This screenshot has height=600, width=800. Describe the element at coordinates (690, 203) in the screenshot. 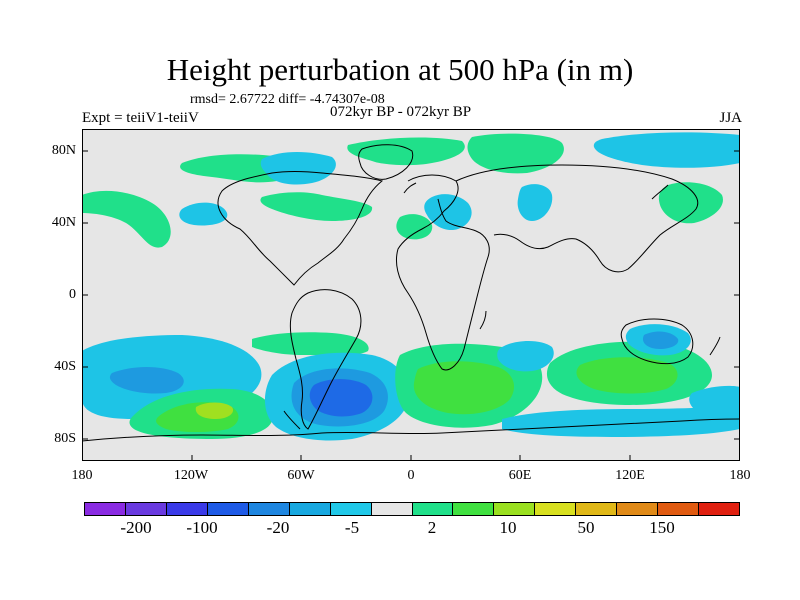

I see `anomaly-northeast-pacific-green` at that location.